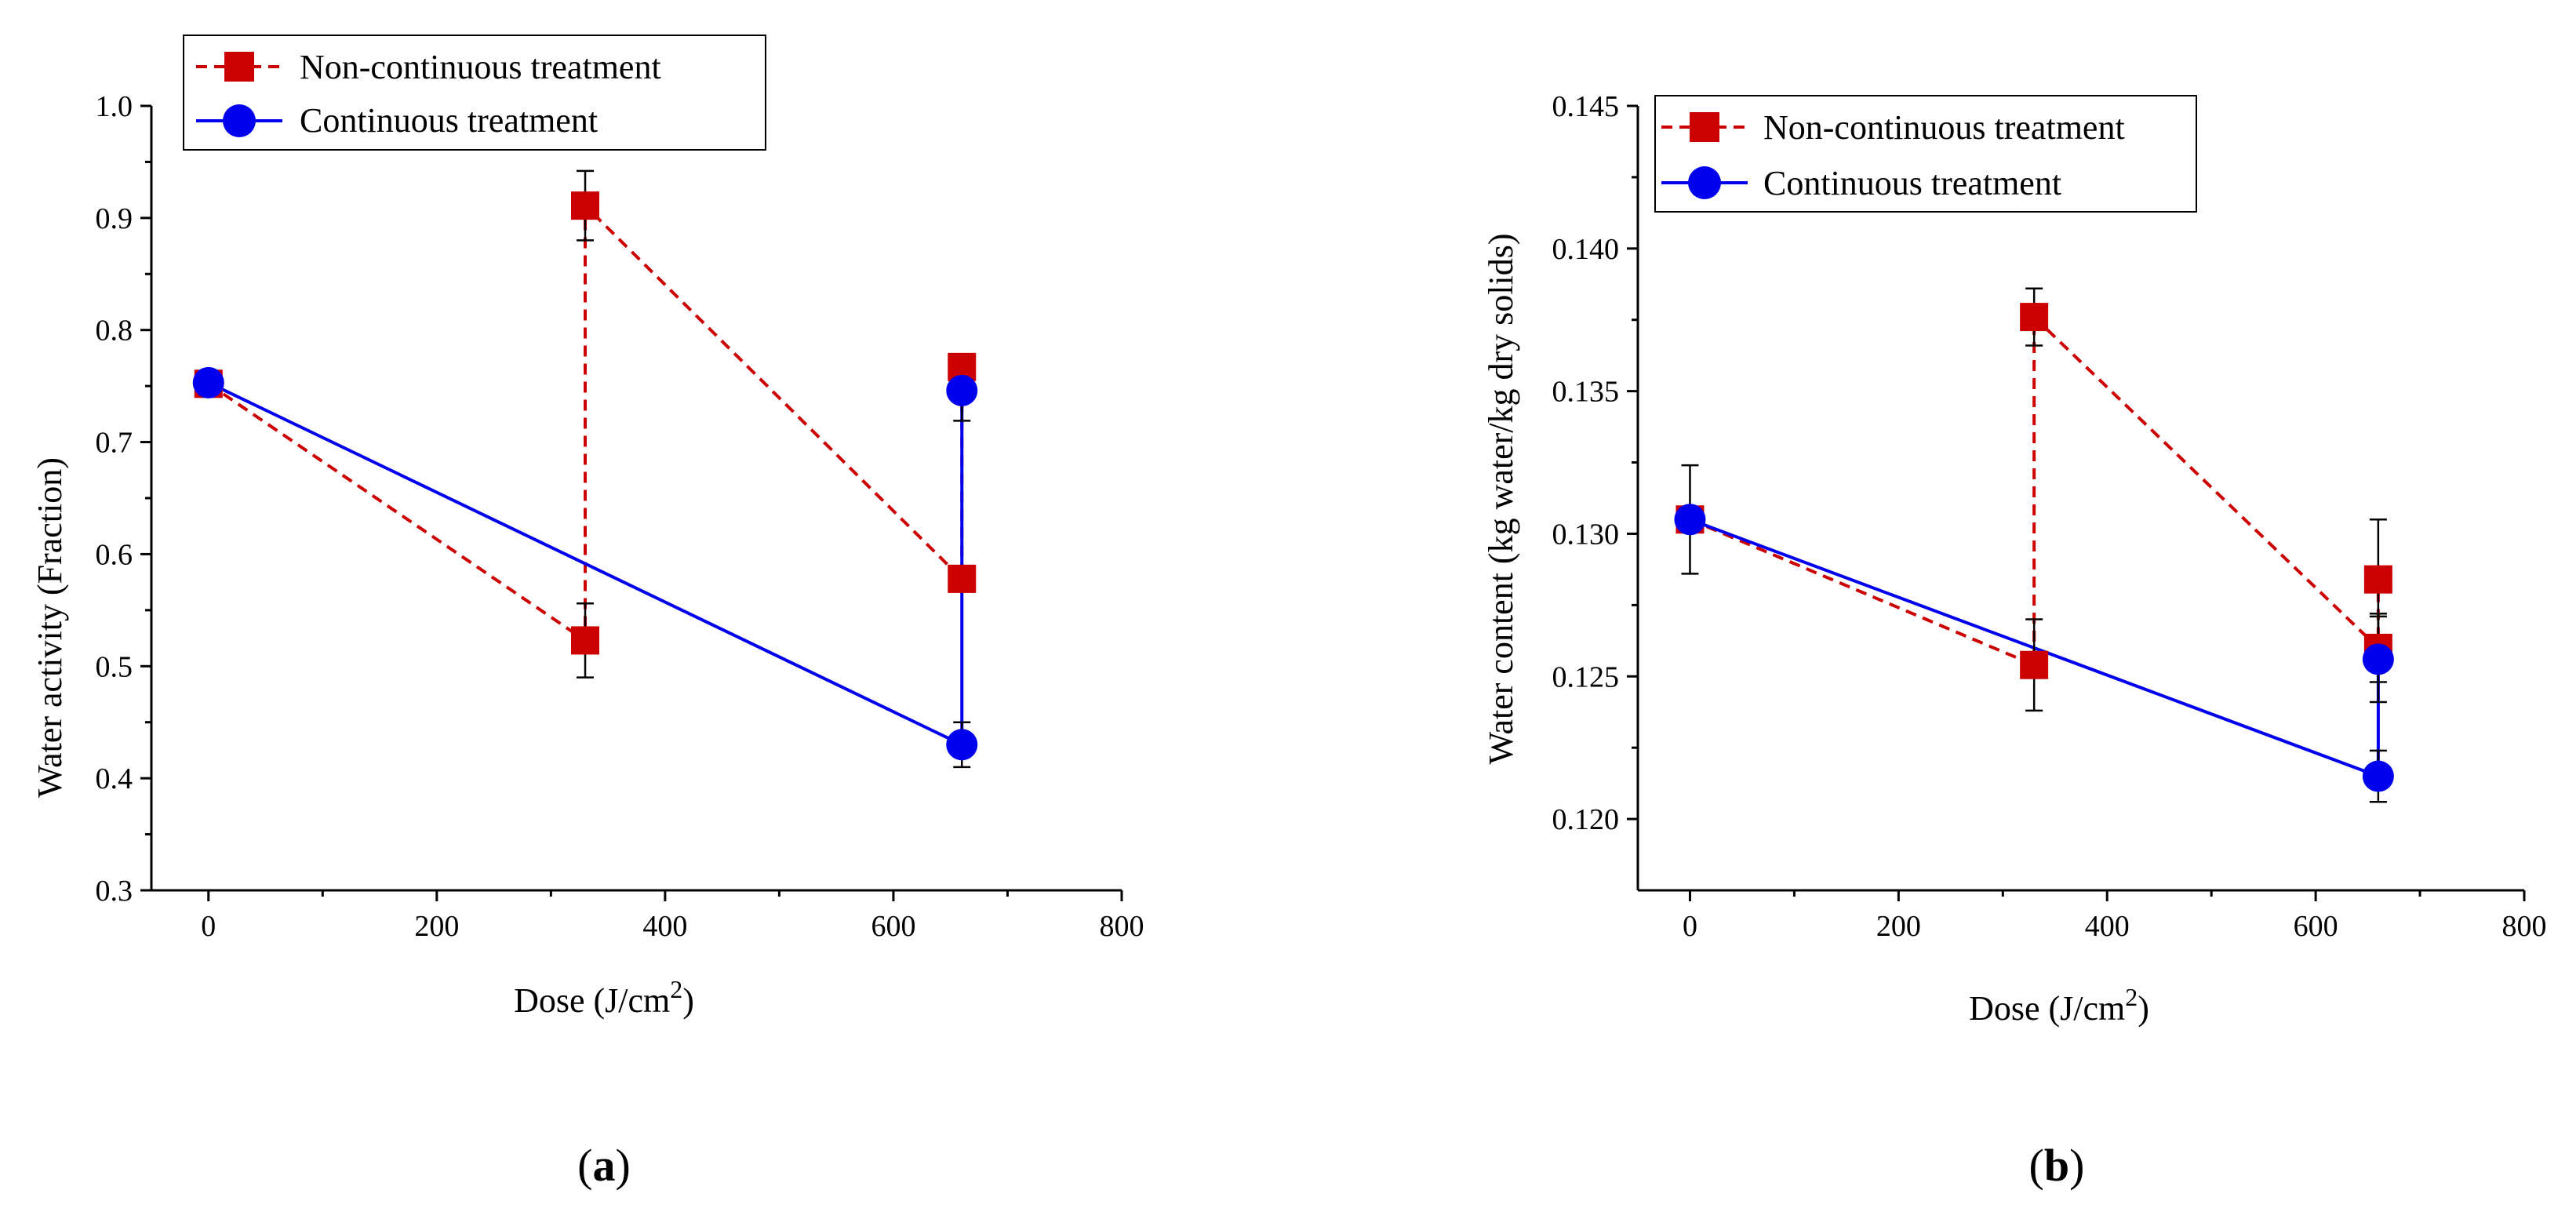 The height and width of the screenshot is (1219, 2576). What do you see at coordinates (2524, 926) in the screenshot?
I see `chart-b-x-tick-label: 800` at bounding box center [2524, 926].